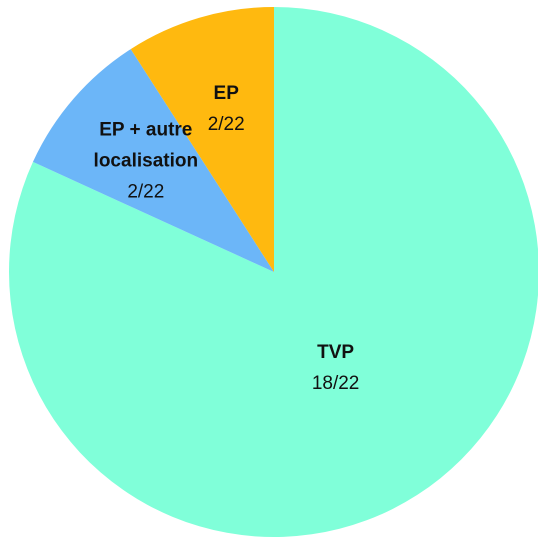 This screenshot has height=543, width=538. What do you see at coordinates (226, 109) in the screenshot?
I see `slice-label: EP 2/22` at bounding box center [226, 109].